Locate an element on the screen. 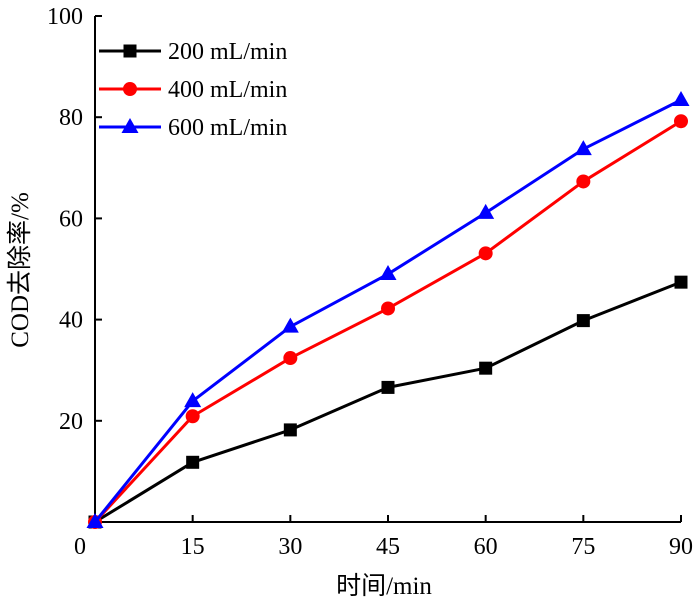 The image size is (700, 601). legend-item: 400 mL/min is located at coordinates (193, 90).